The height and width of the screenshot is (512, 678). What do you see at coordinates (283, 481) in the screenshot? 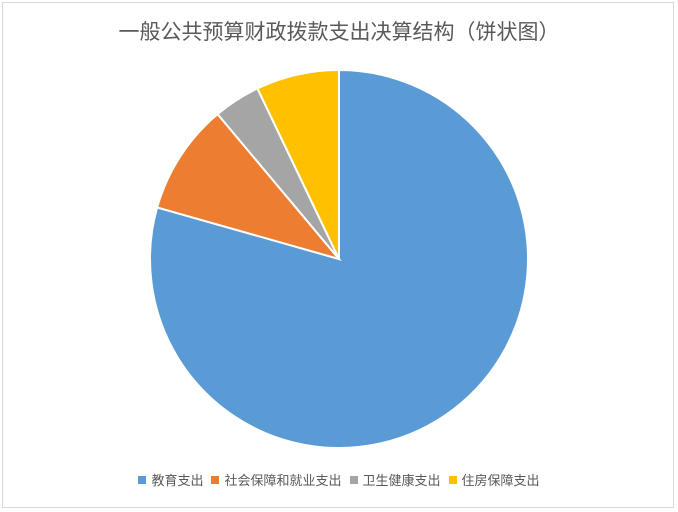
I see `legend-label: 社会保障和就业支出` at bounding box center [283, 481].